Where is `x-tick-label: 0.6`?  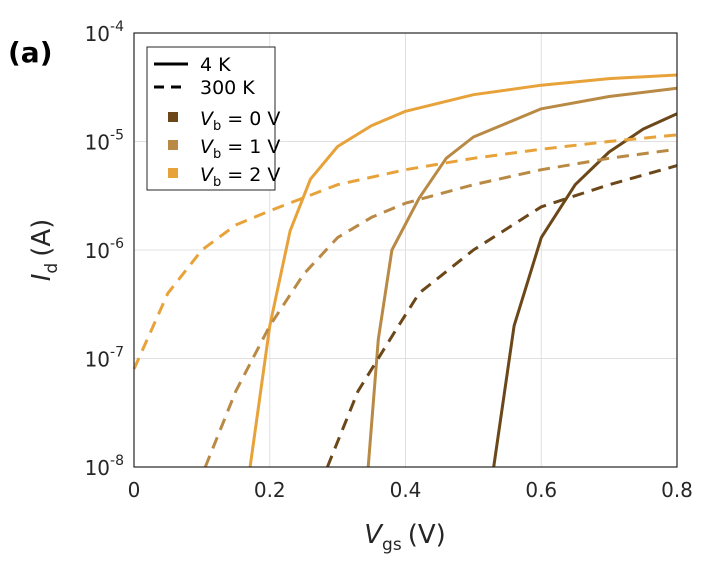 x-tick-label: 0.6 is located at coordinates (541, 490).